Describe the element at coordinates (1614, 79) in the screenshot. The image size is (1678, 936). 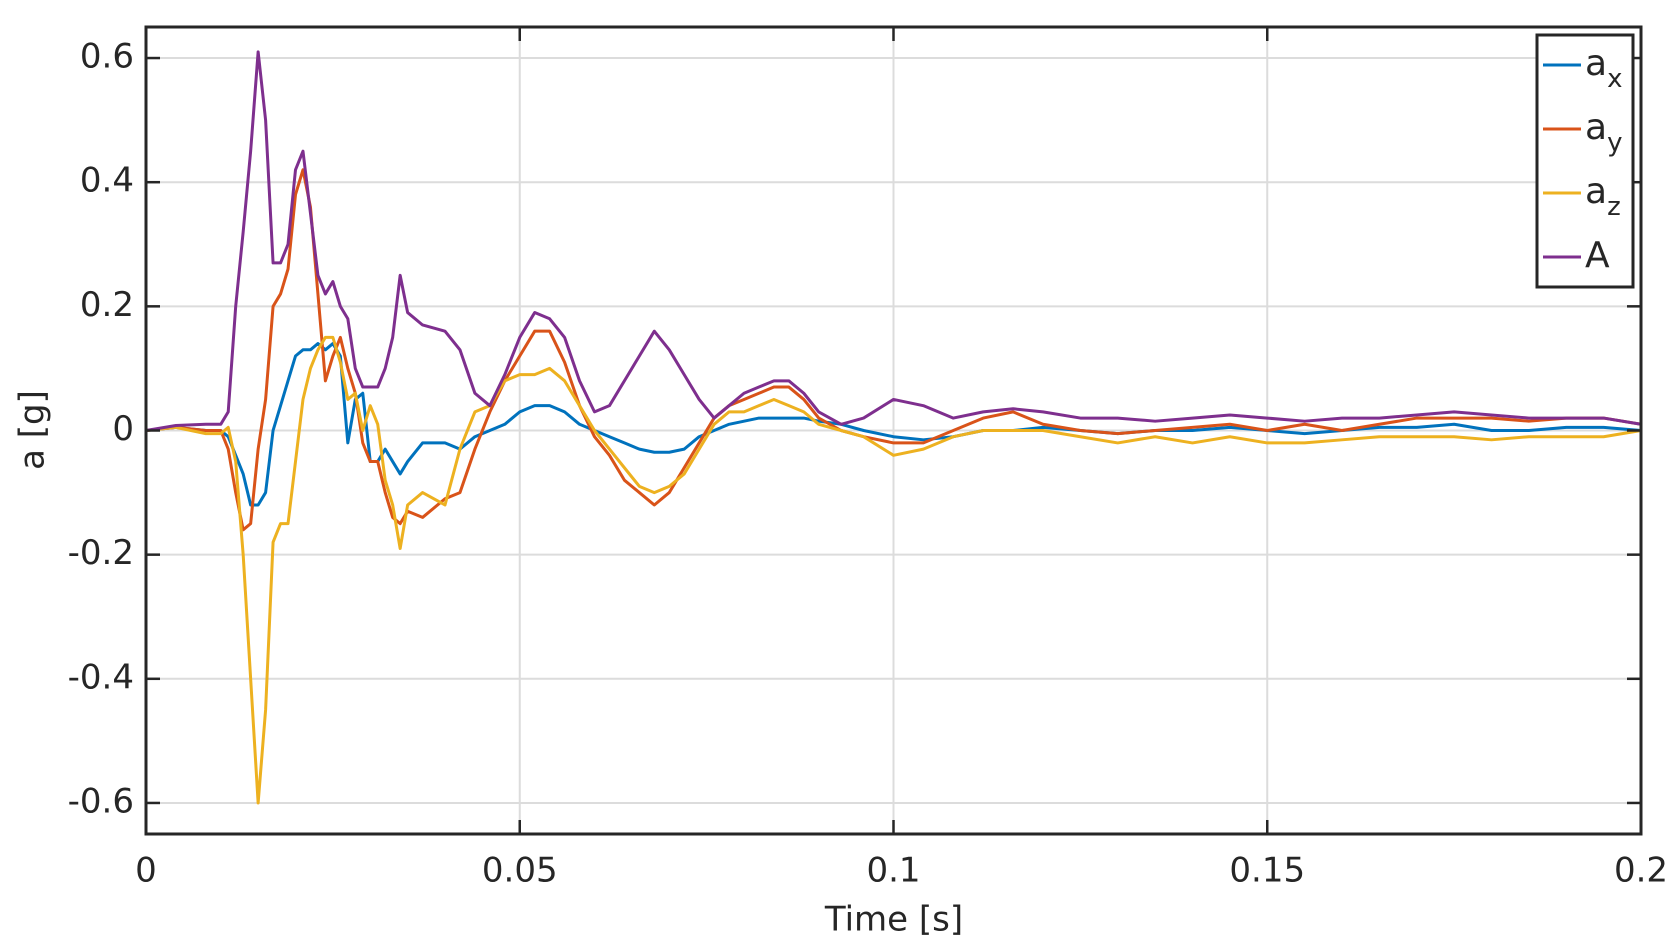
I see `legend-subscript: x` at that location.